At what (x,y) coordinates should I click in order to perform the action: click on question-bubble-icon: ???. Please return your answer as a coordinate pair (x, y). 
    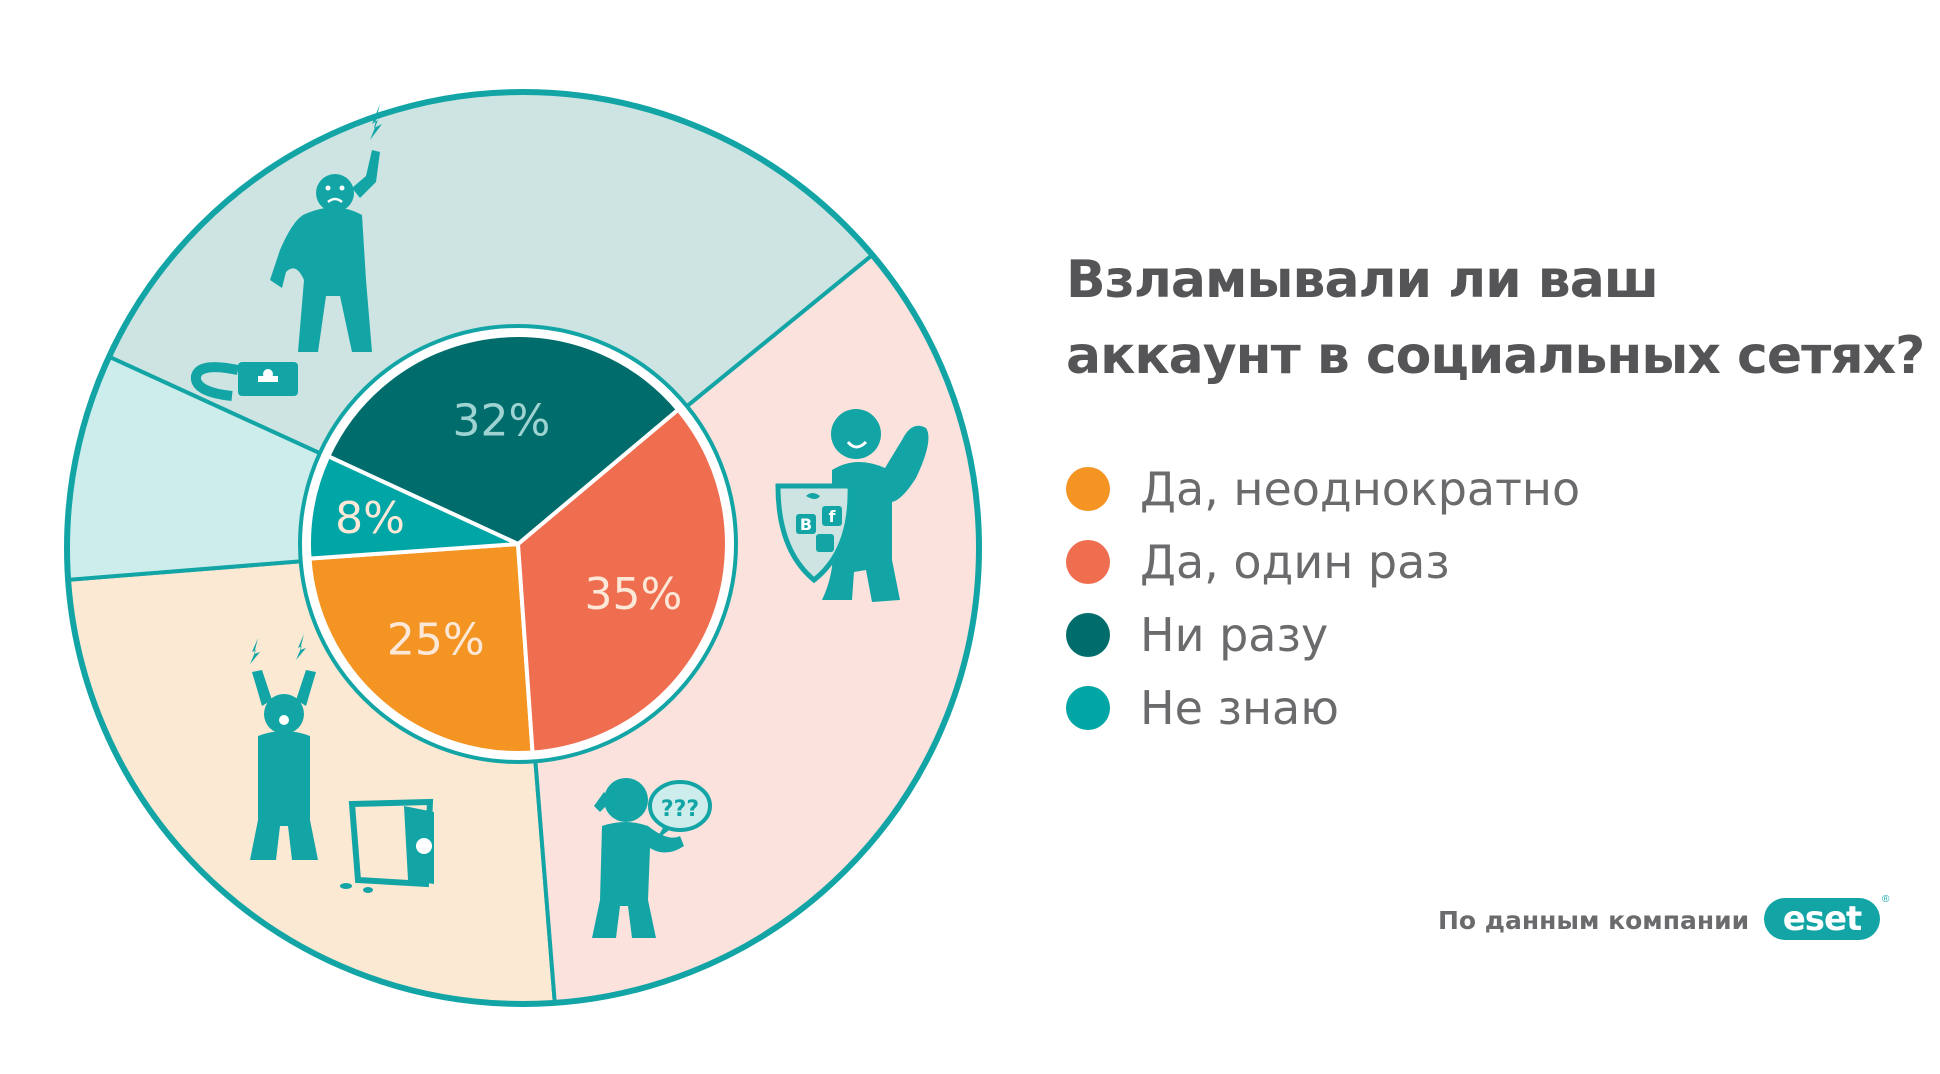
    Looking at the image, I should click on (680, 810).